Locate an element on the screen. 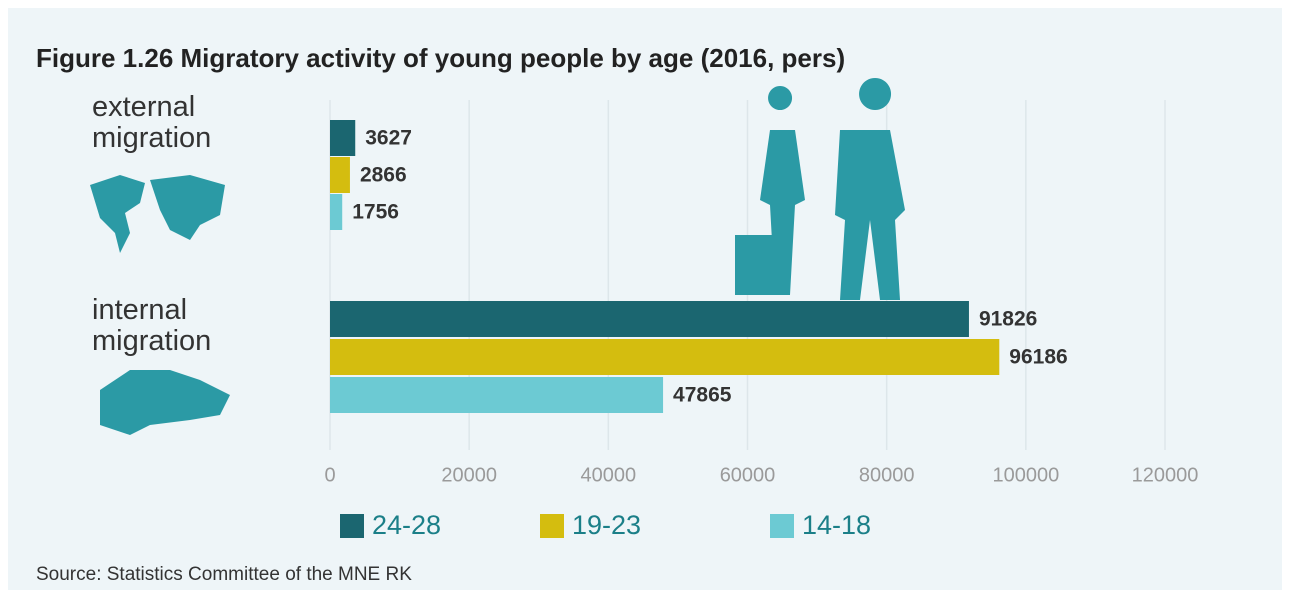  x-tick-label: 40000 is located at coordinates (609, 475).